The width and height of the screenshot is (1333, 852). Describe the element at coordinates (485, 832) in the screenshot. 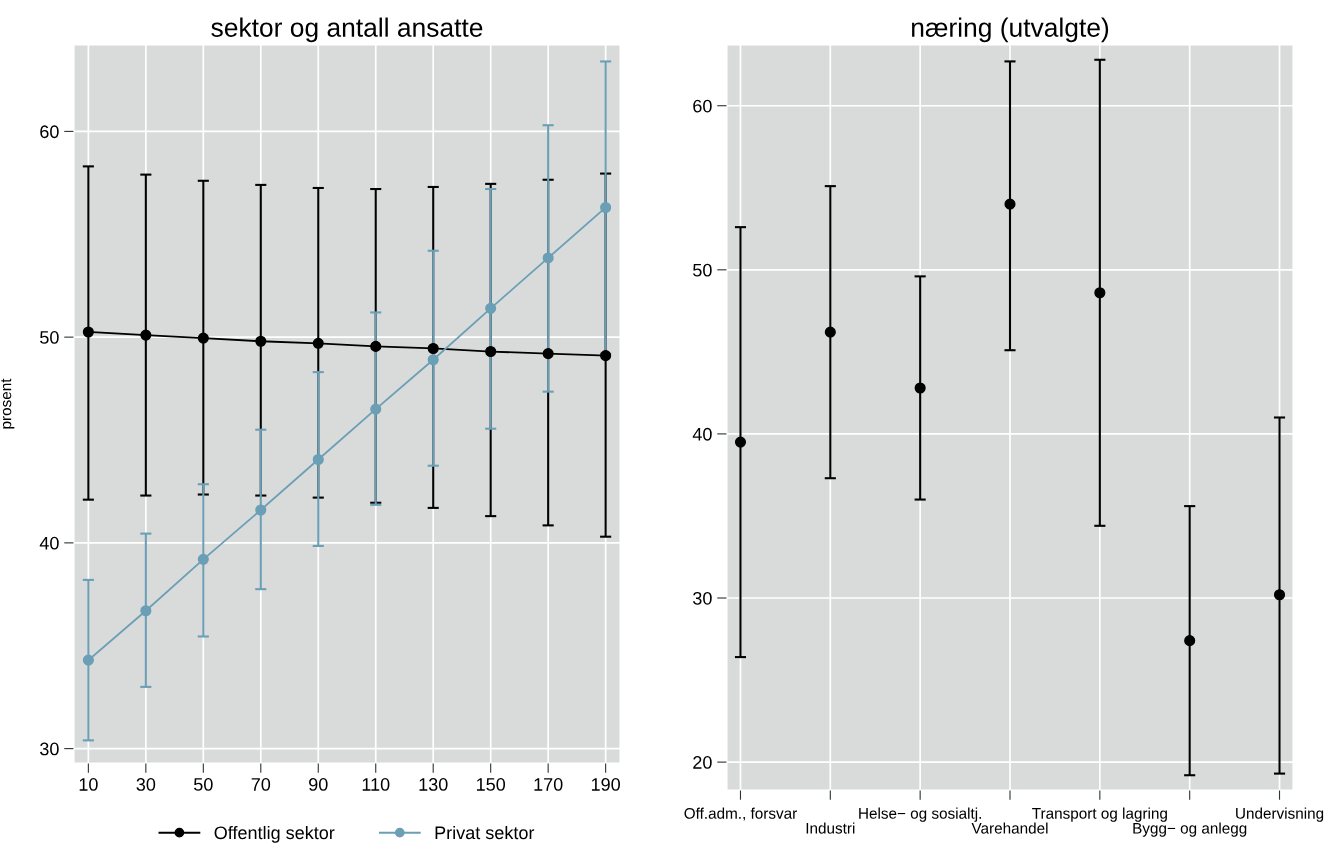

I see `legend-label: Privat sektor` at that location.